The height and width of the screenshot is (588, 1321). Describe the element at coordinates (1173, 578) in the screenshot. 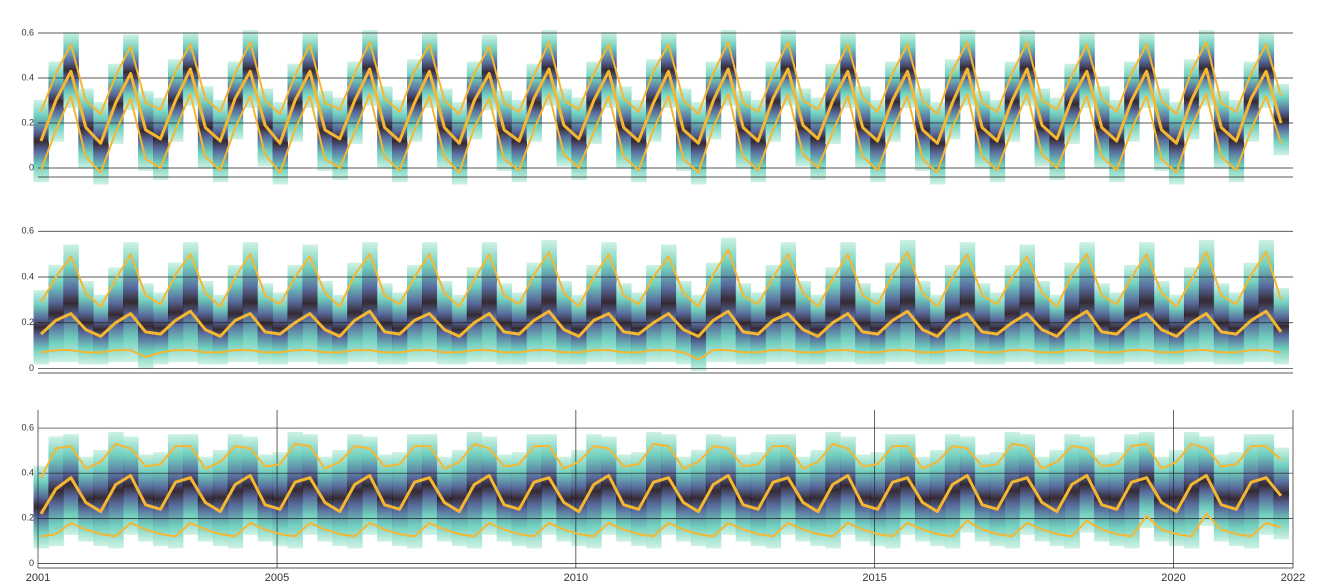

I see `x-tick-label: 2020` at that location.